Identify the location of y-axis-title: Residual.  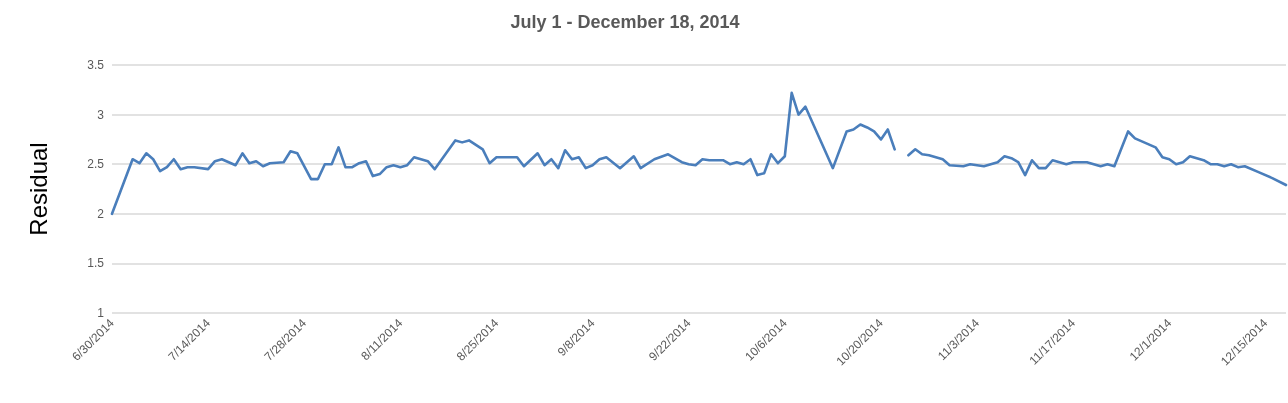
(38, 189).